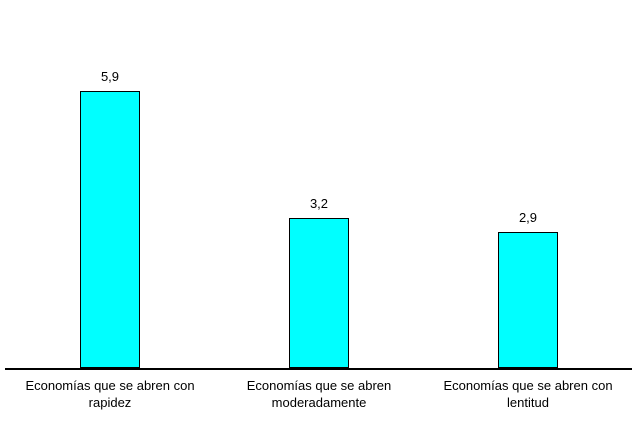 The width and height of the screenshot is (634, 430). I want to click on category-label: Economías que se abren con rapidez, so click(115, 394).